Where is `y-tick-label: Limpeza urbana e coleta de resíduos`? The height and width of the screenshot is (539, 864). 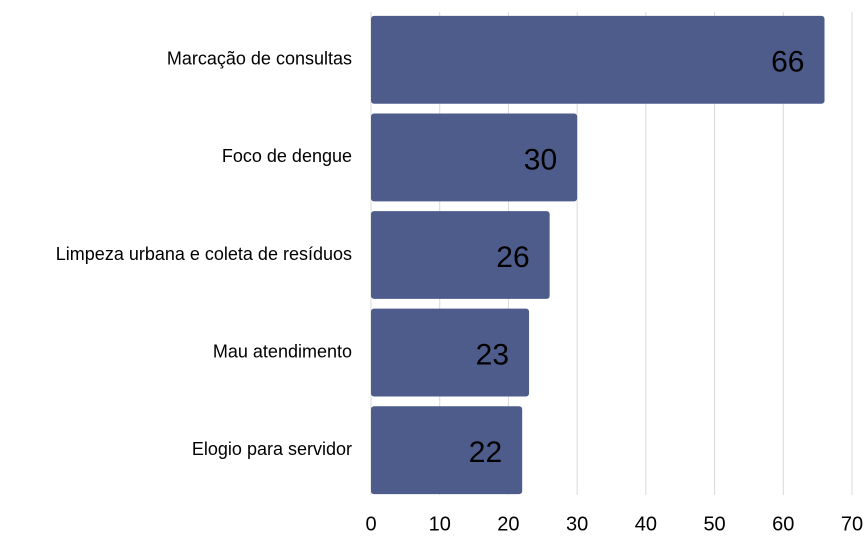
y-tick-label: Limpeza urbana e coleta de resíduos is located at coordinates (204, 254).